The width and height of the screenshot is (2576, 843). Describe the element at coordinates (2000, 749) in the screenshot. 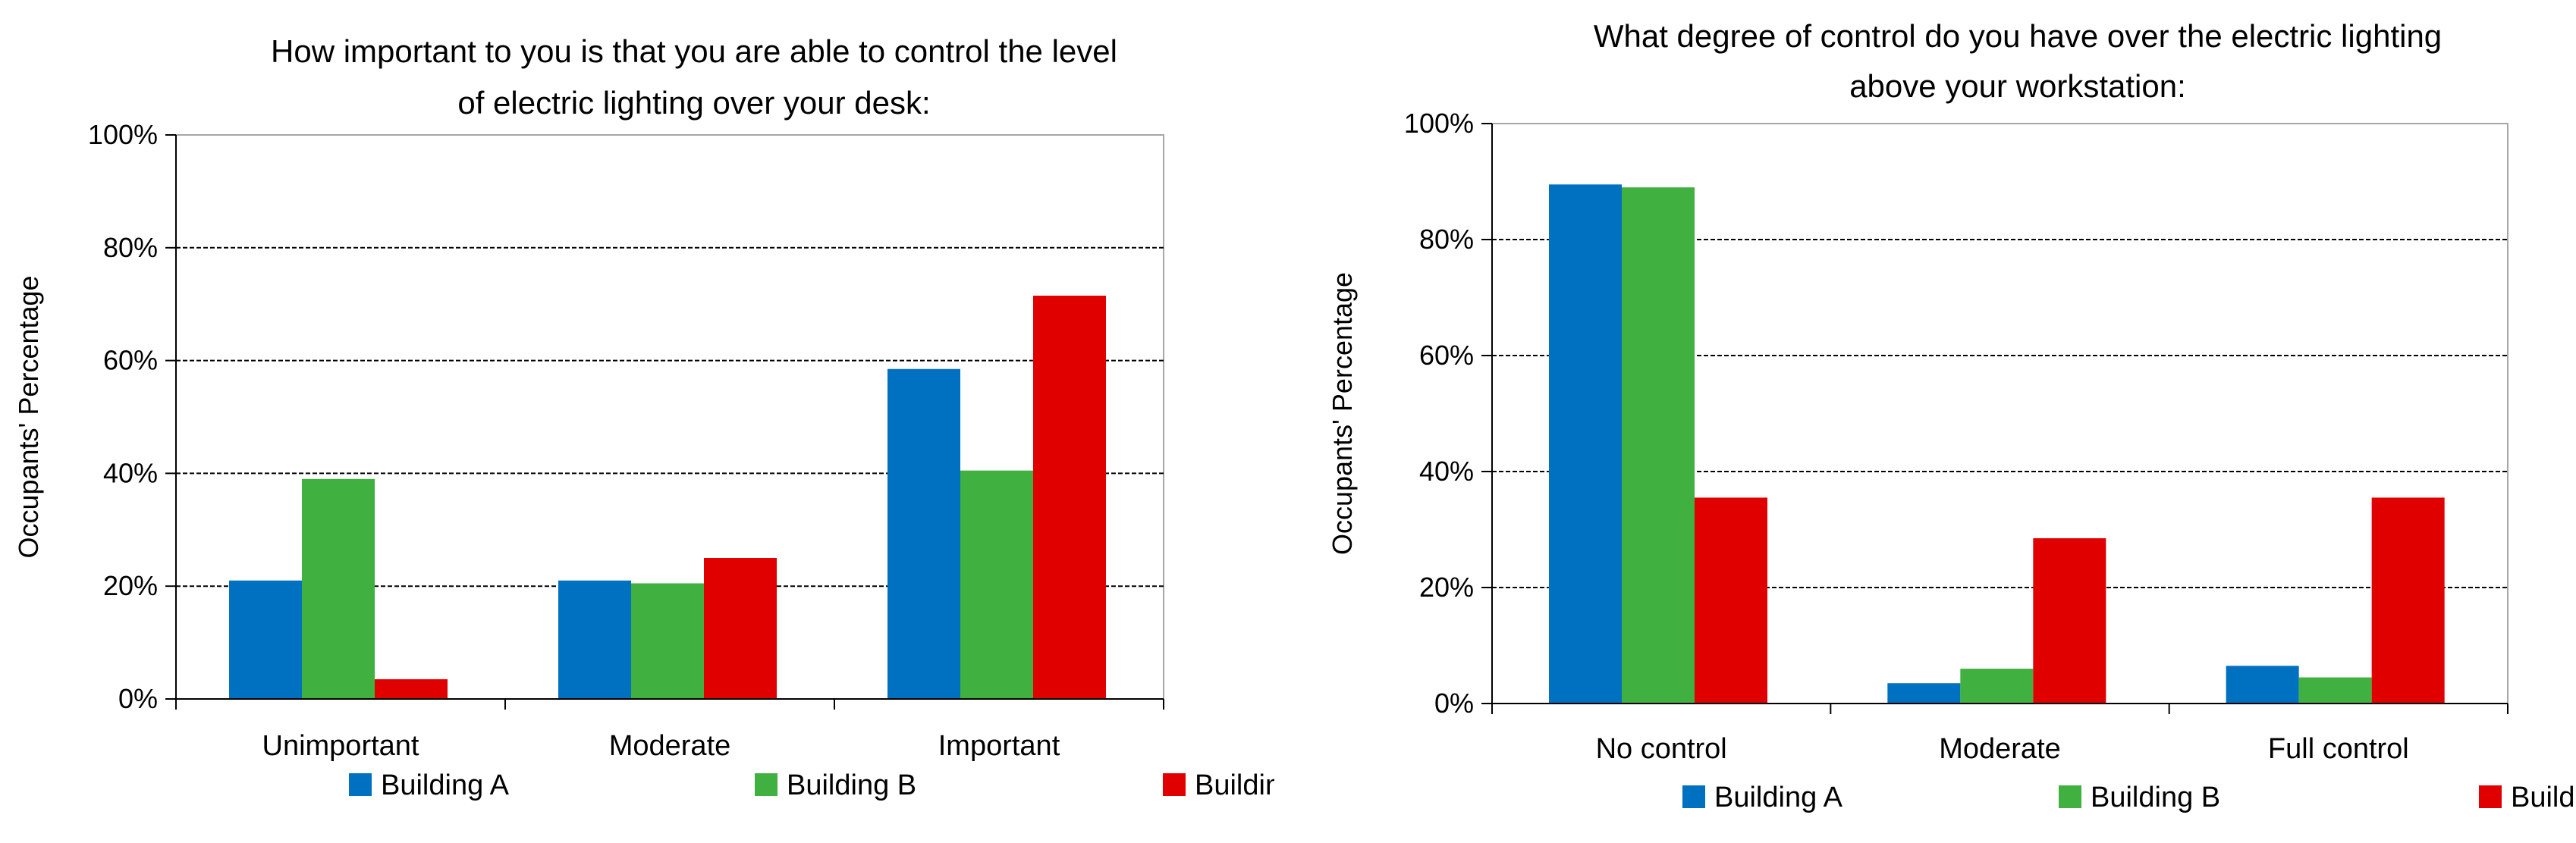

I see `chart2-category-label-moderate: Moderate` at that location.